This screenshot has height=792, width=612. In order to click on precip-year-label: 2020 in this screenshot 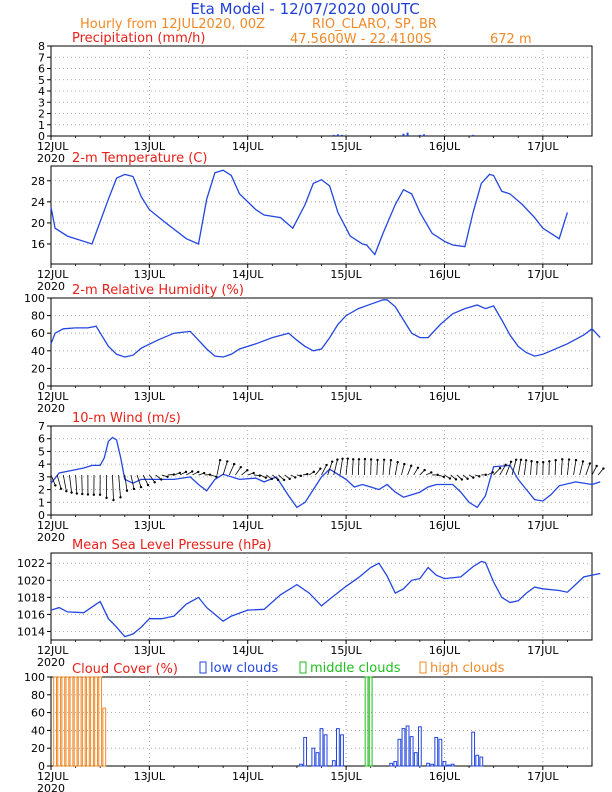, I will do `click(51, 158)`.